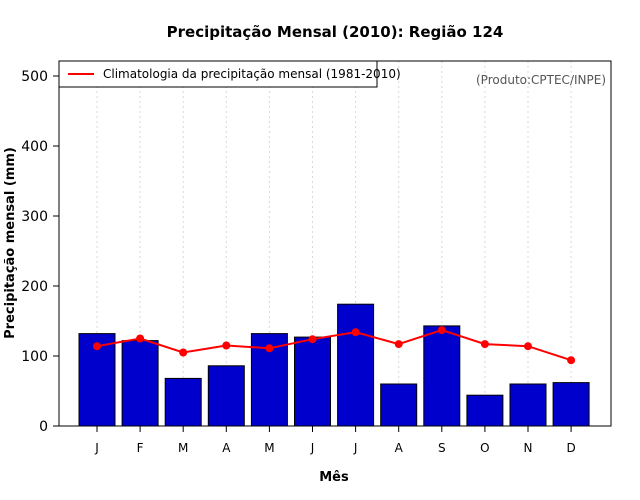  I want to click on y-tick-label: 400, so click(34, 147).